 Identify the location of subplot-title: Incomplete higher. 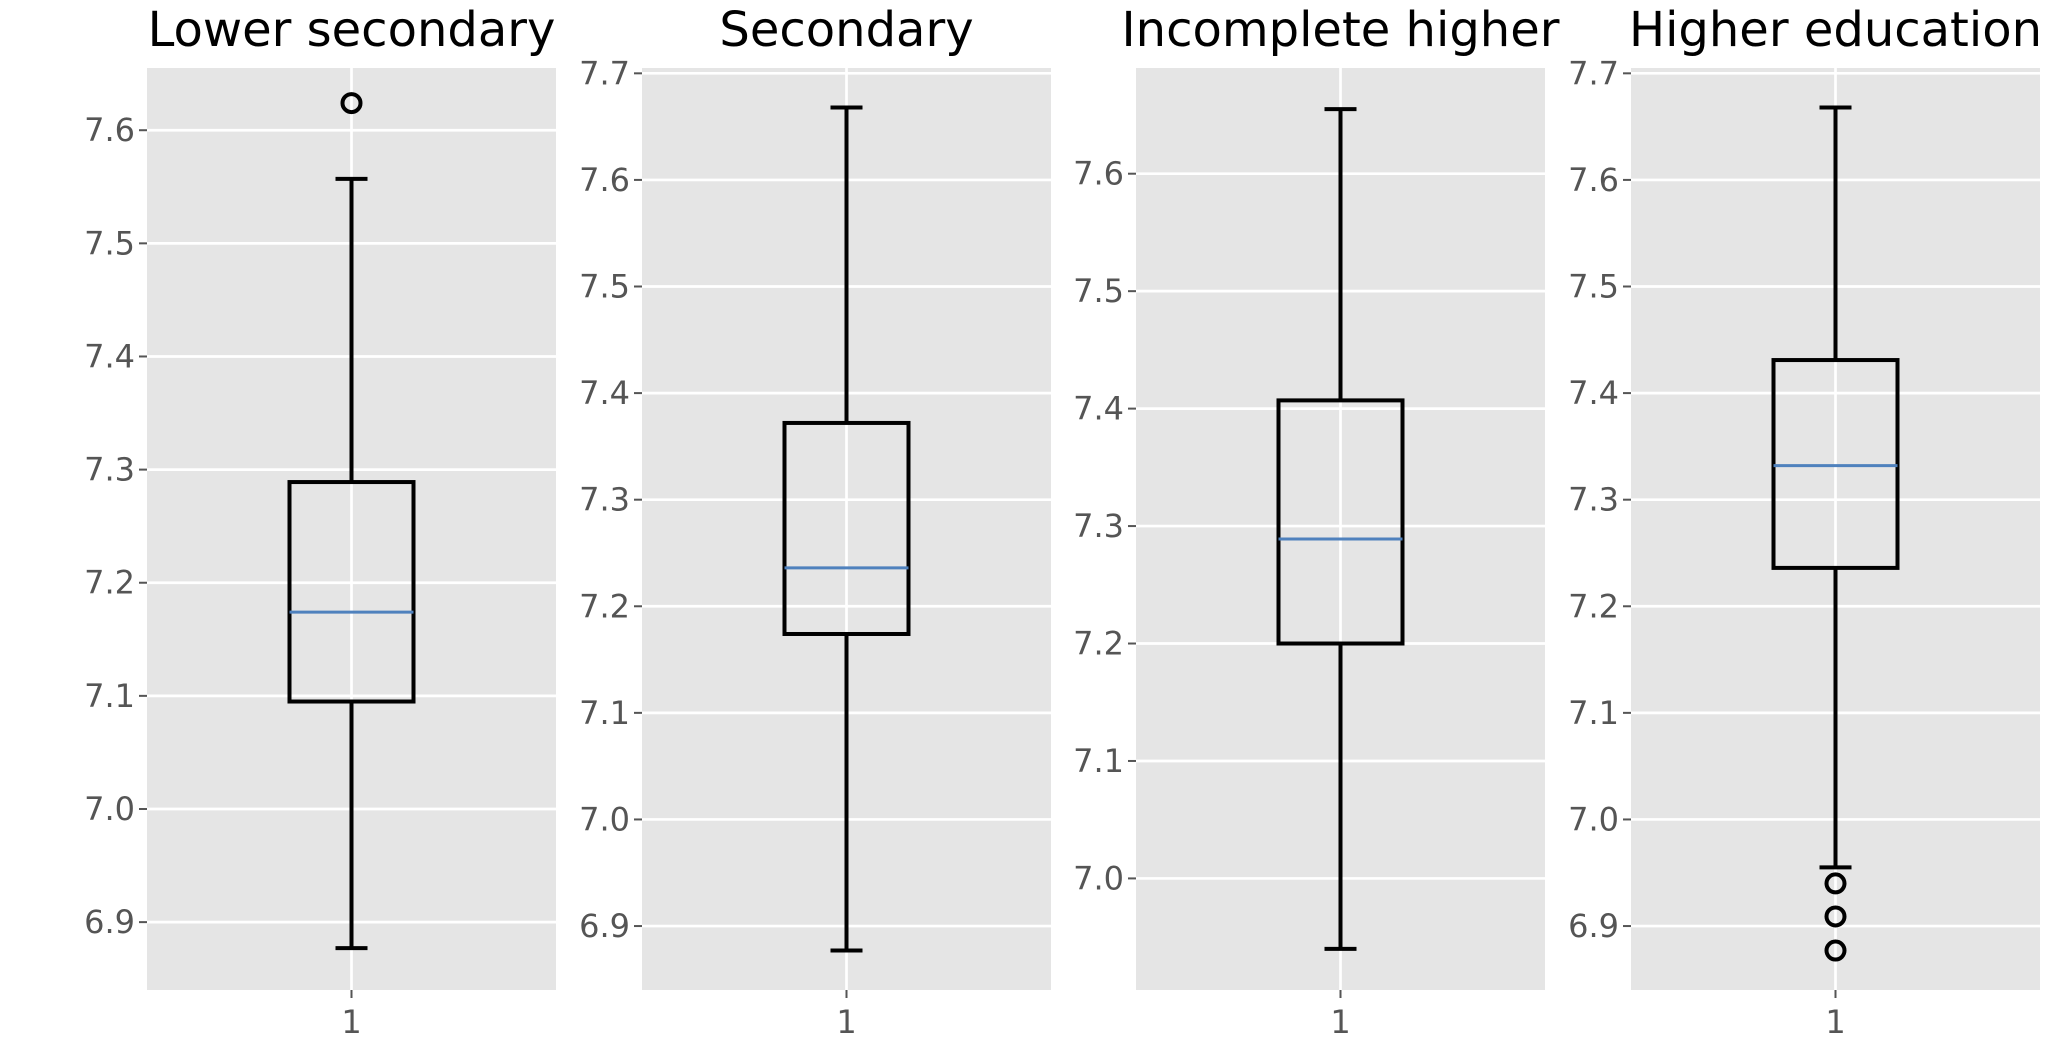
(1341, 30).